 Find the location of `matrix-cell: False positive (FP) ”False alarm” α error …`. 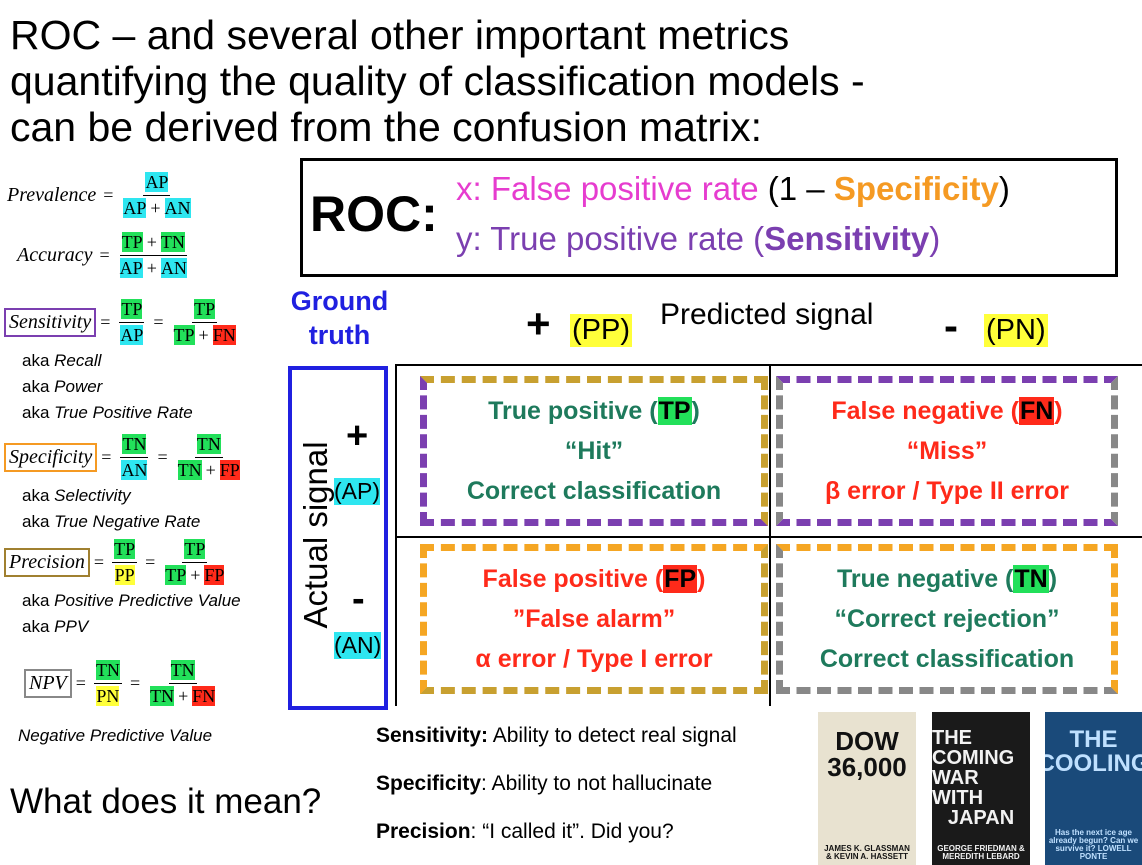

matrix-cell: False positive (FP) ”False alarm” α error … is located at coordinates (594, 619).